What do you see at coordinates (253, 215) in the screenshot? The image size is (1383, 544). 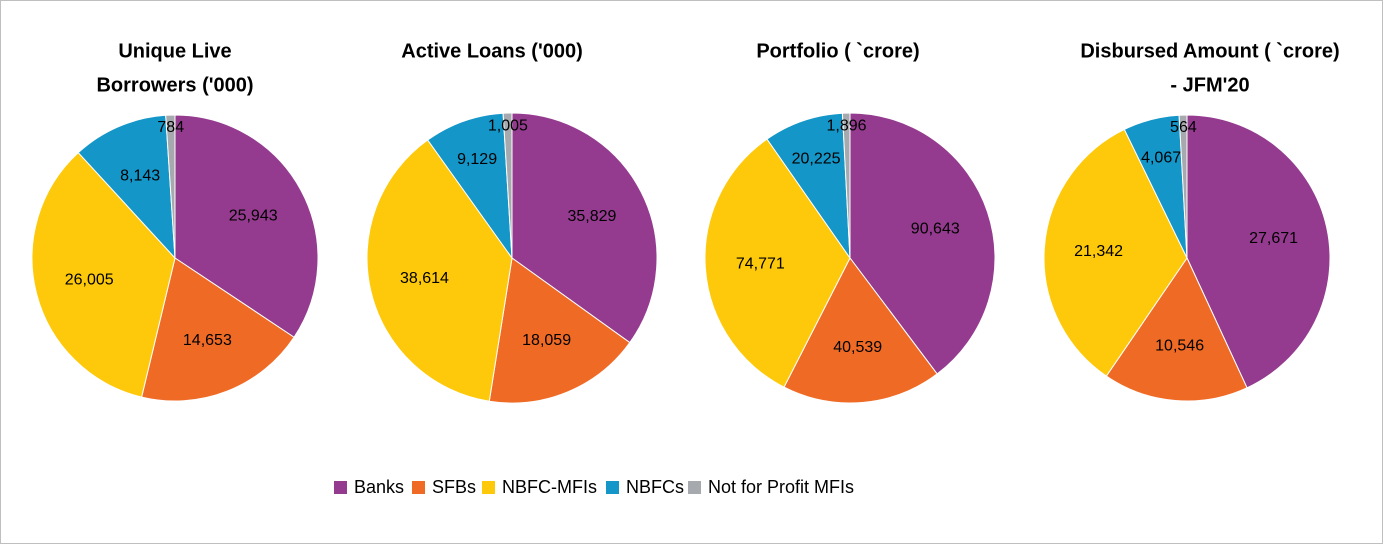 I see `data-label: 25,943` at bounding box center [253, 215].